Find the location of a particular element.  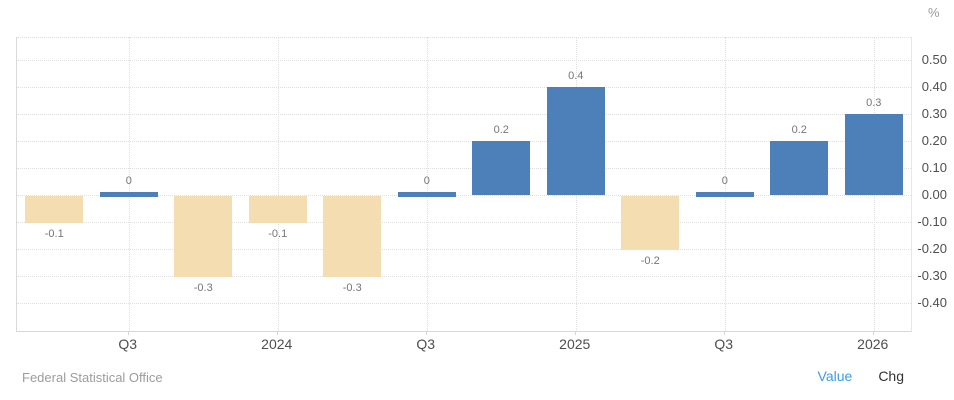

y-axis-tick-label: 0.00 is located at coordinates (934, 194).